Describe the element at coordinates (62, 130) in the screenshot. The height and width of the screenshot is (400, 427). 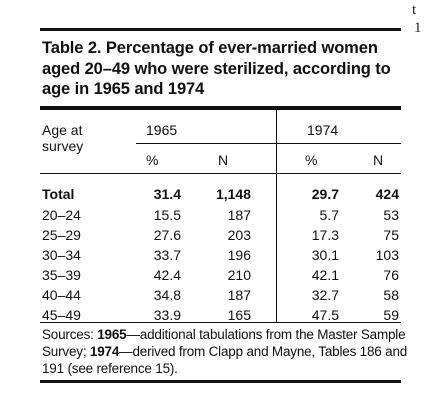
I see `age-header-line1: Age at` at that location.